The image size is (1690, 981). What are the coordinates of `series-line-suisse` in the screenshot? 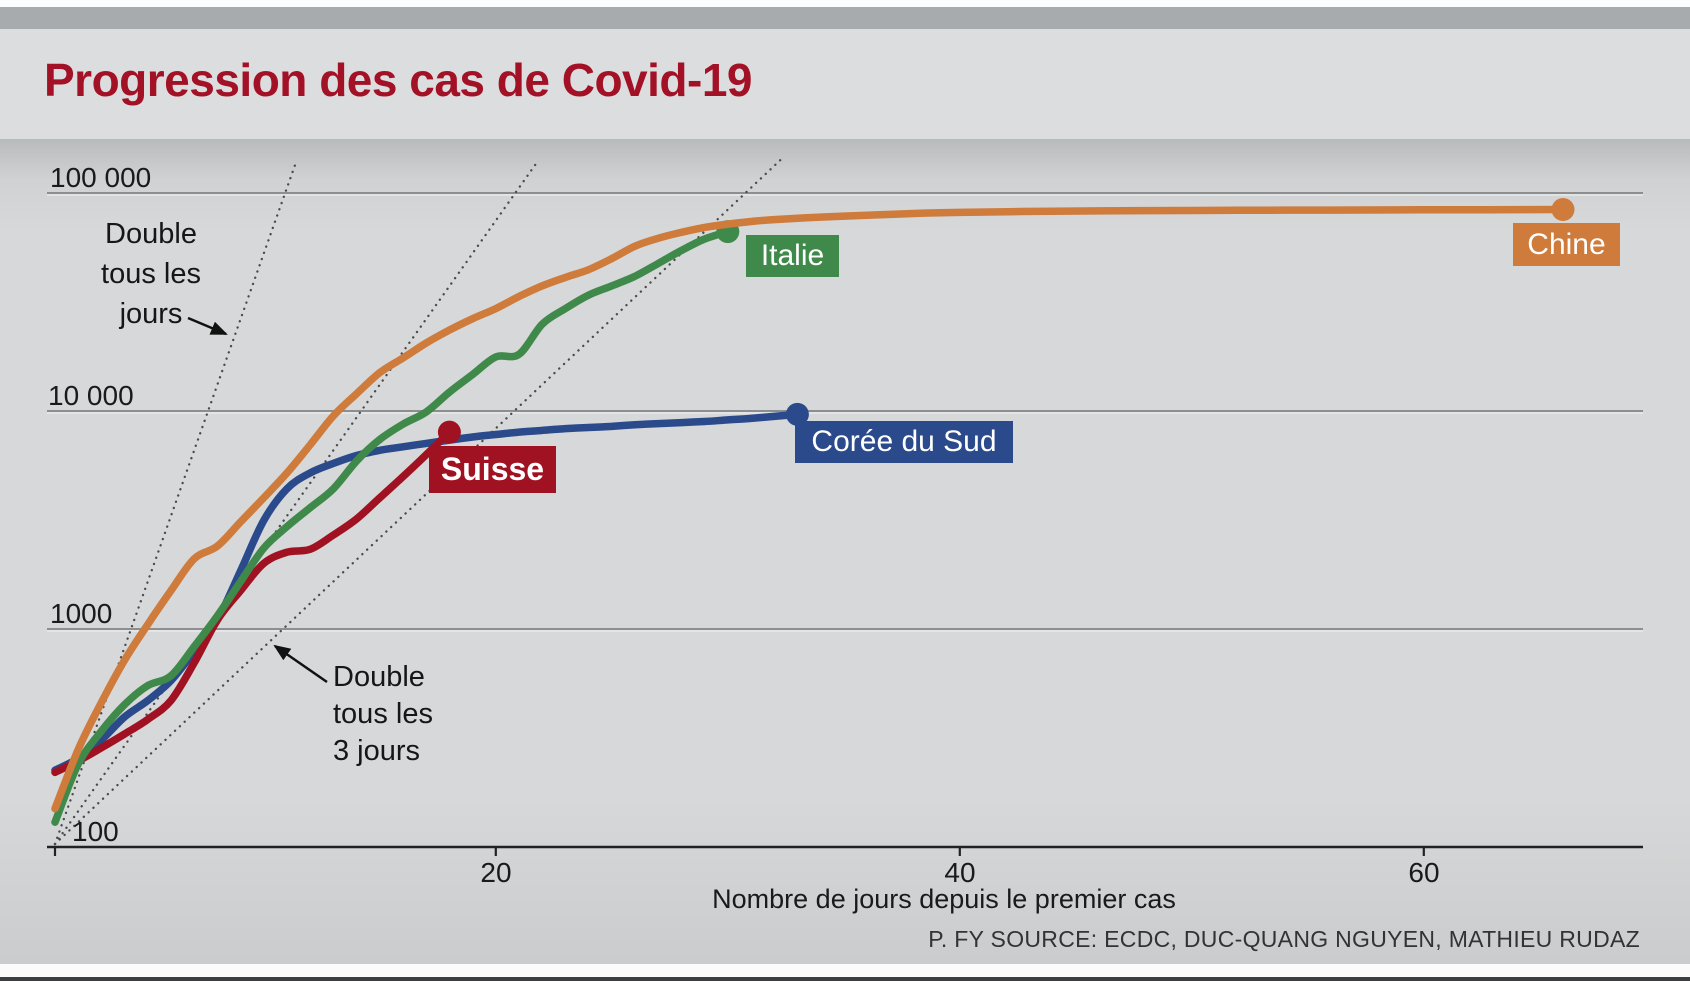 It's located at (252, 602).